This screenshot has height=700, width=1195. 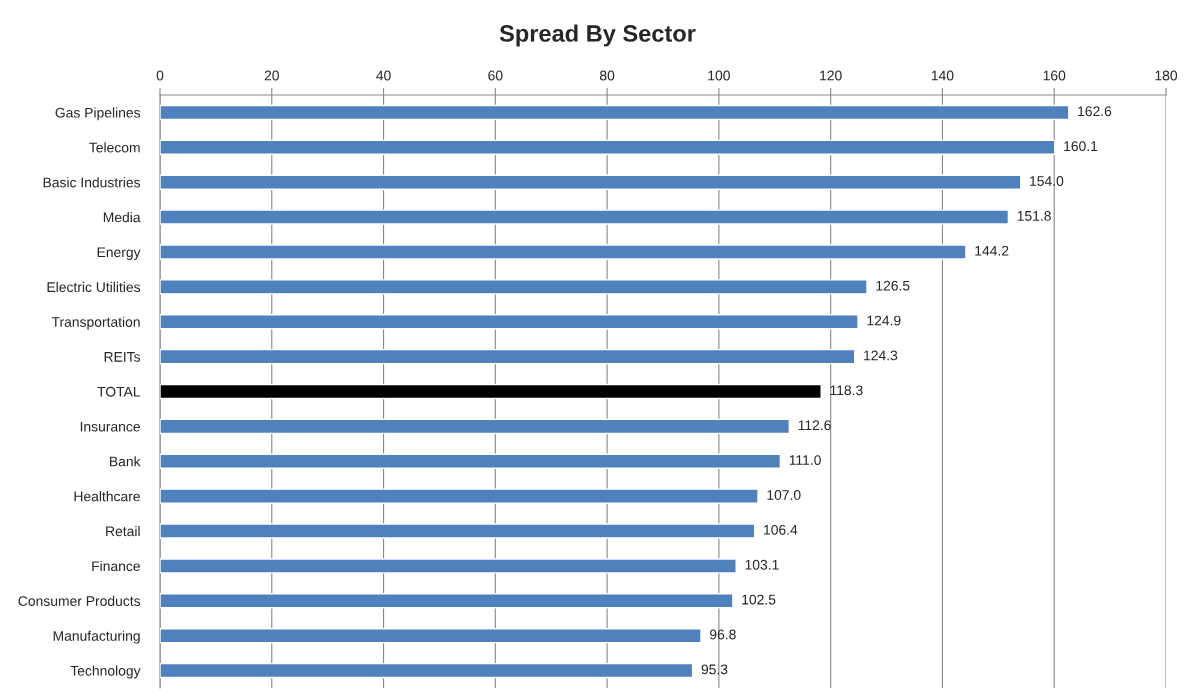 I want to click on x-tick-label: 40, so click(x=383, y=75).